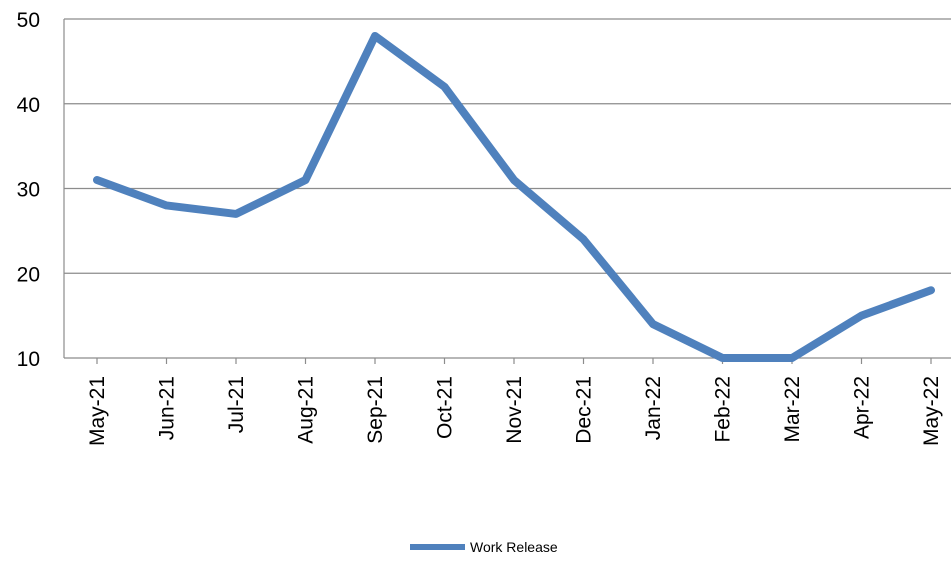 The width and height of the screenshot is (951, 561). I want to click on y-tick-label: 20, so click(28, 274).